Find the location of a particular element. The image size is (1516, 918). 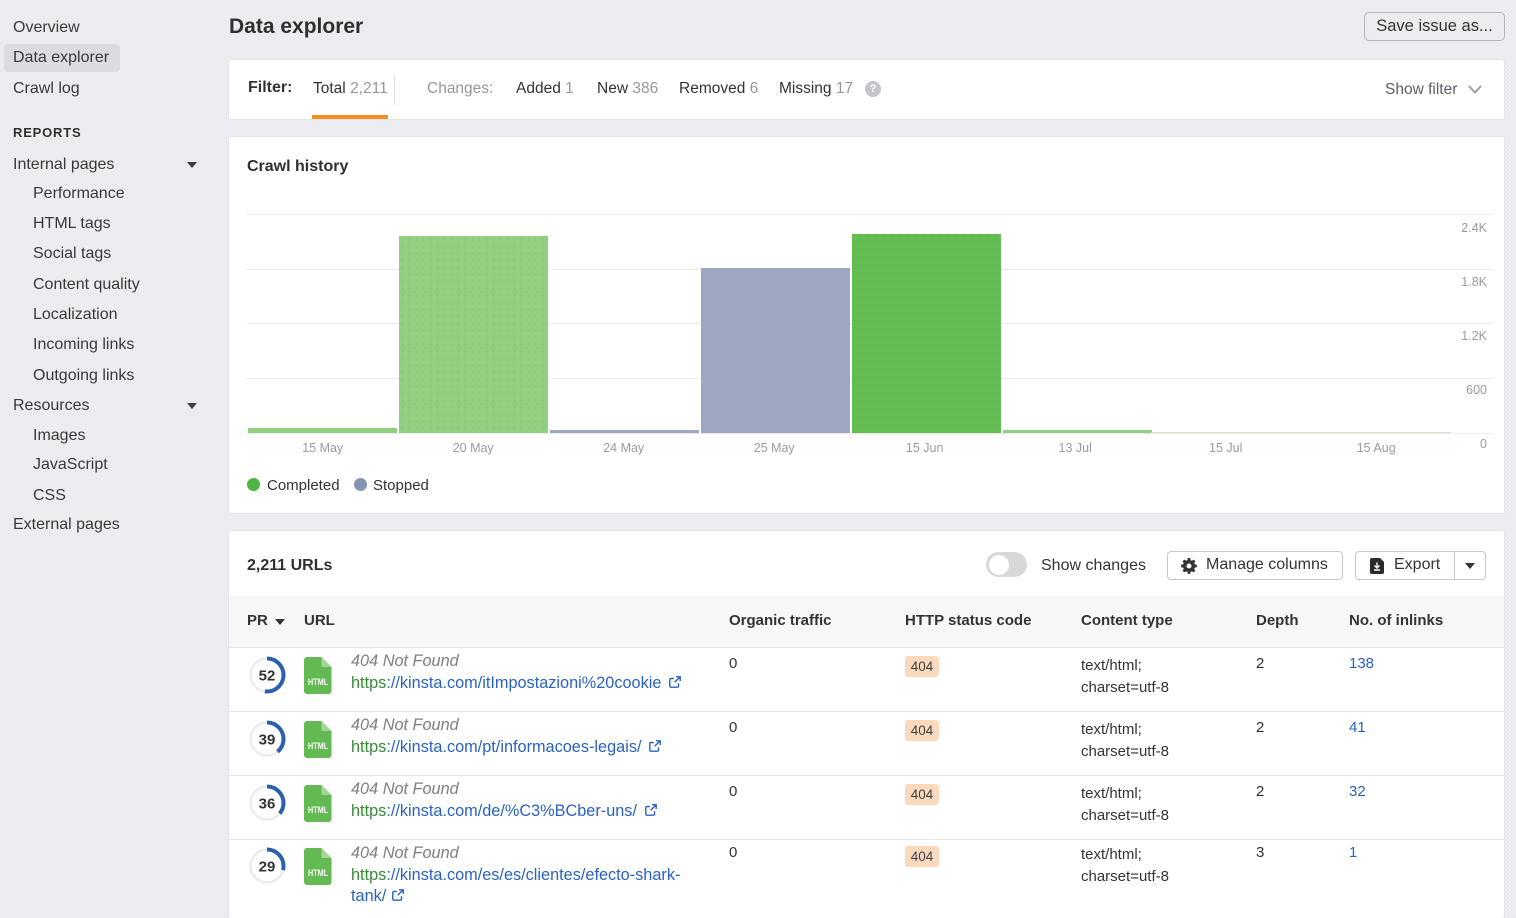

svg-text: 29 is located at coordinates (267, 867).